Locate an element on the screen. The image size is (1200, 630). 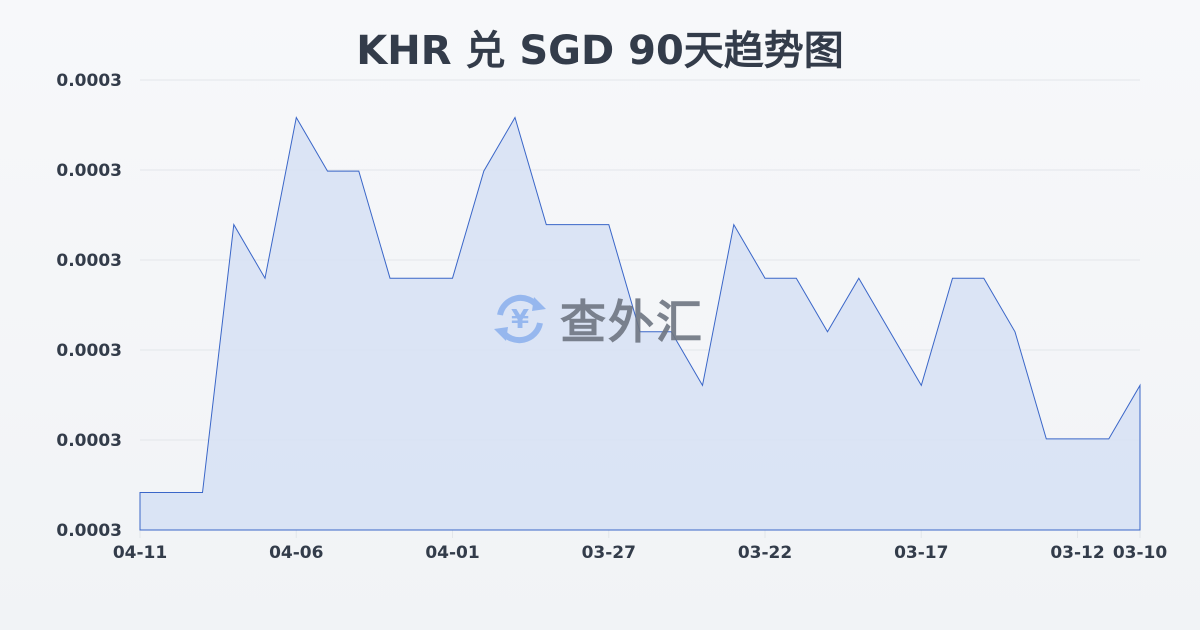
watermark: ¥ 查外汇 is located at coordinates (597, 319).